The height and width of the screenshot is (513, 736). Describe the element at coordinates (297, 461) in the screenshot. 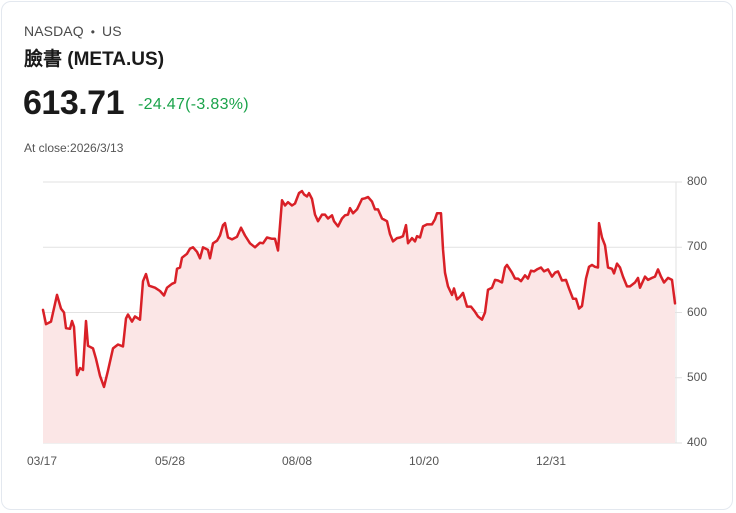

I see `x-tick-label: 08/08` at that location.